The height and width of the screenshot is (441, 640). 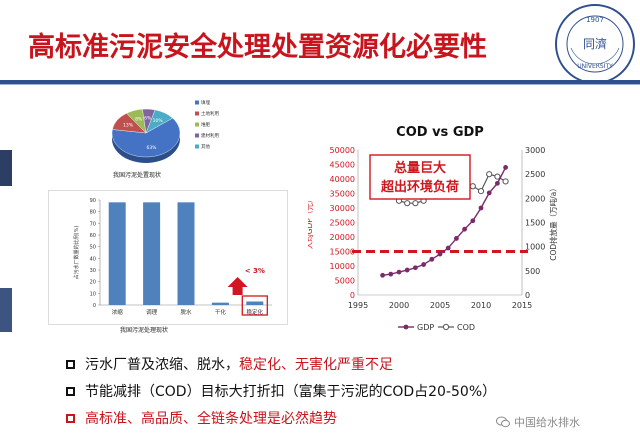 What do you see at coordinates (186, 312) in the screenshot?
I see `bar-category-label: 脱水` at bounding box center [186, 312].